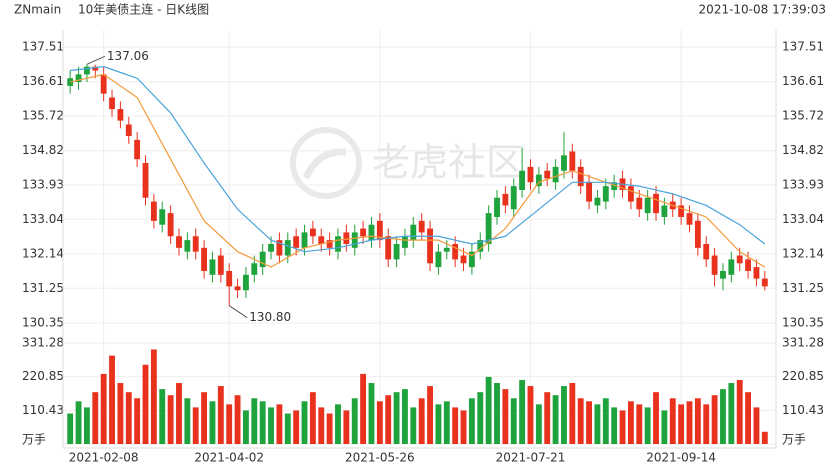  What do you see at coordinates (43, 47) in the screenshot?
I see `y-tick-label: 137.51` at bounding box center [43, 47].